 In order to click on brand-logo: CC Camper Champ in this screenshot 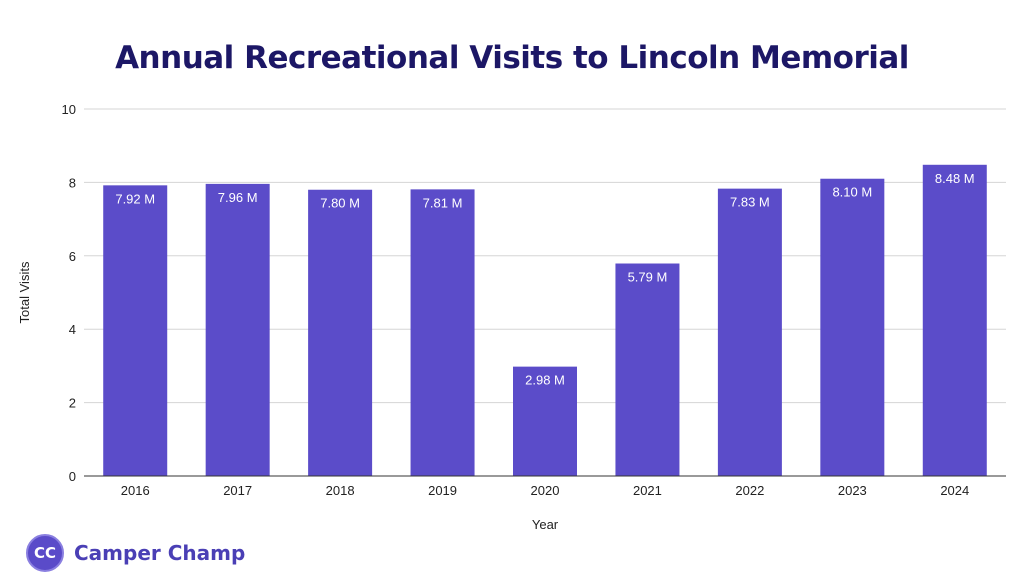, I will do `click(135, 553)`.